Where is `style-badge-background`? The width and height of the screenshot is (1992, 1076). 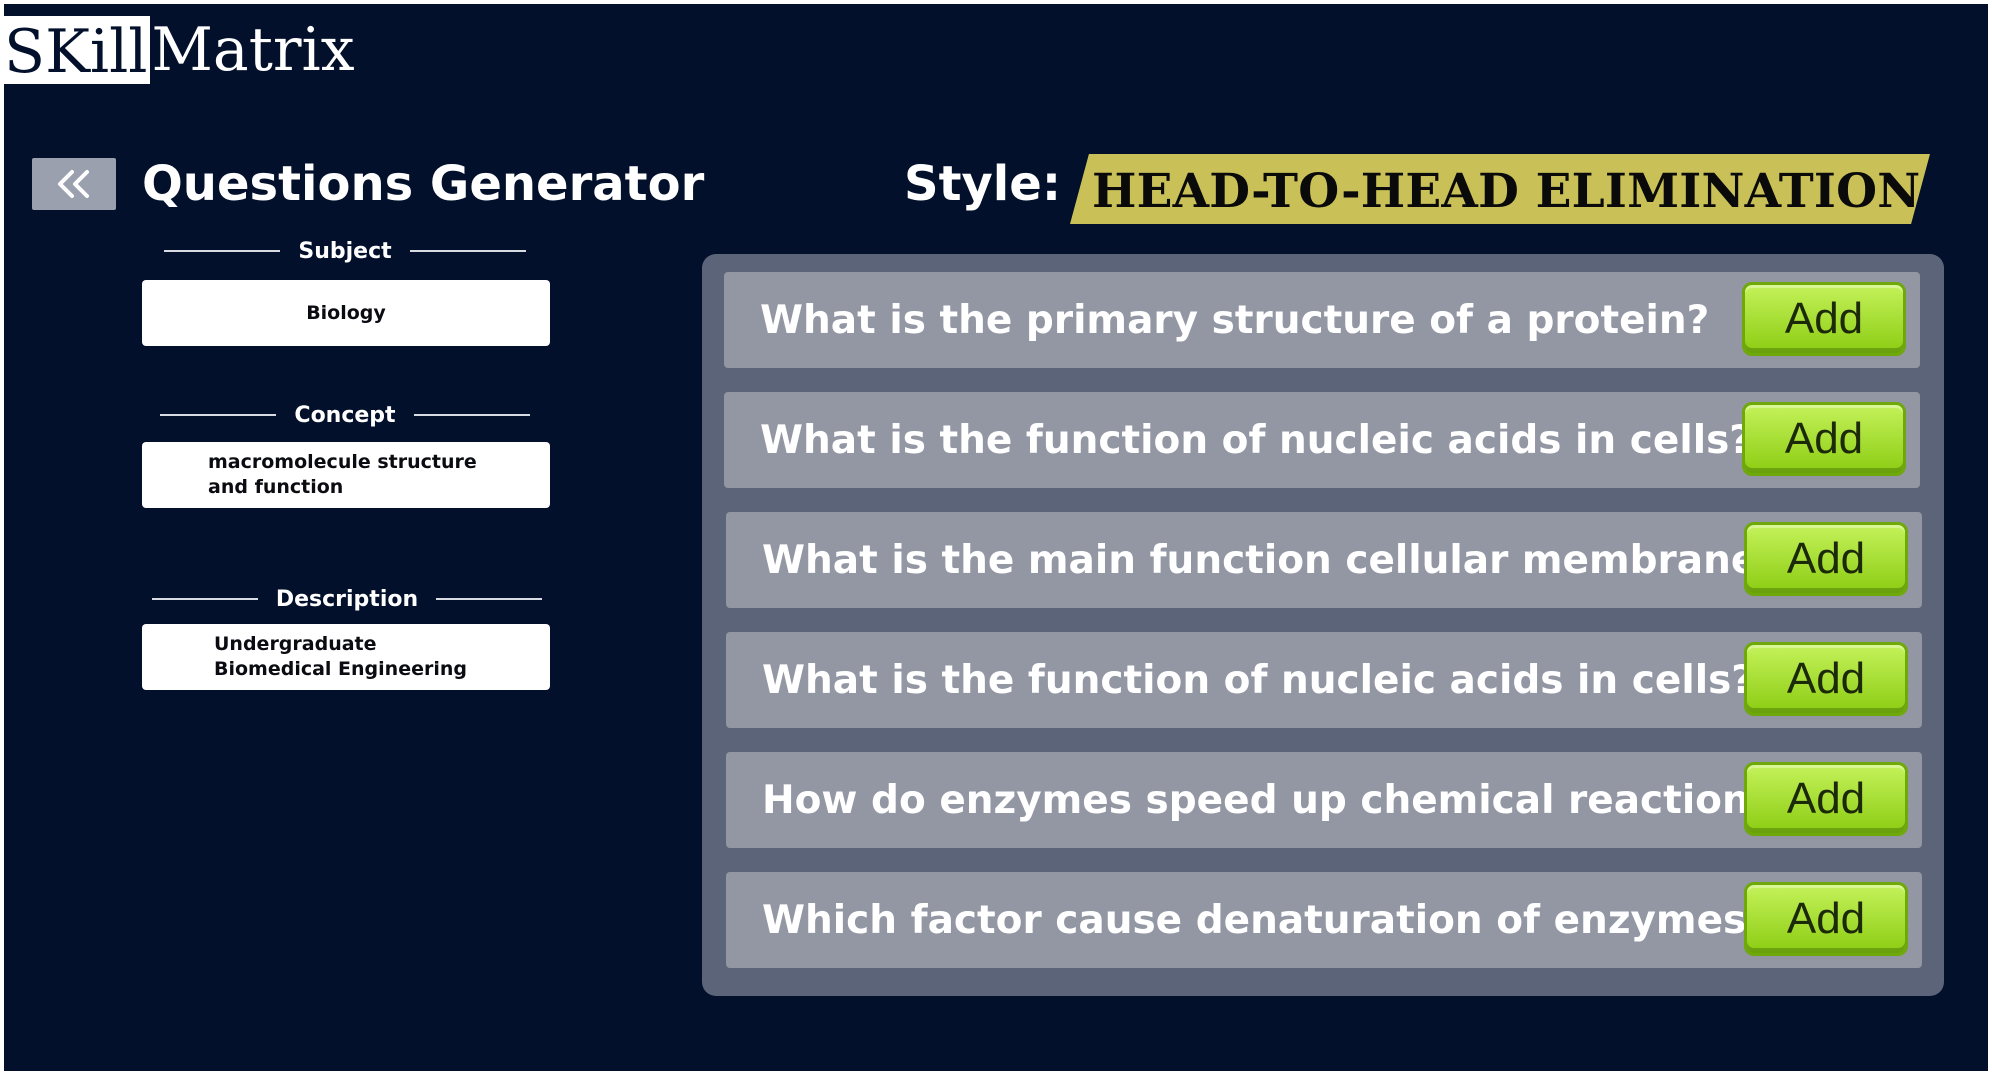
style-badge-background is located at coordinates (1500, 189).